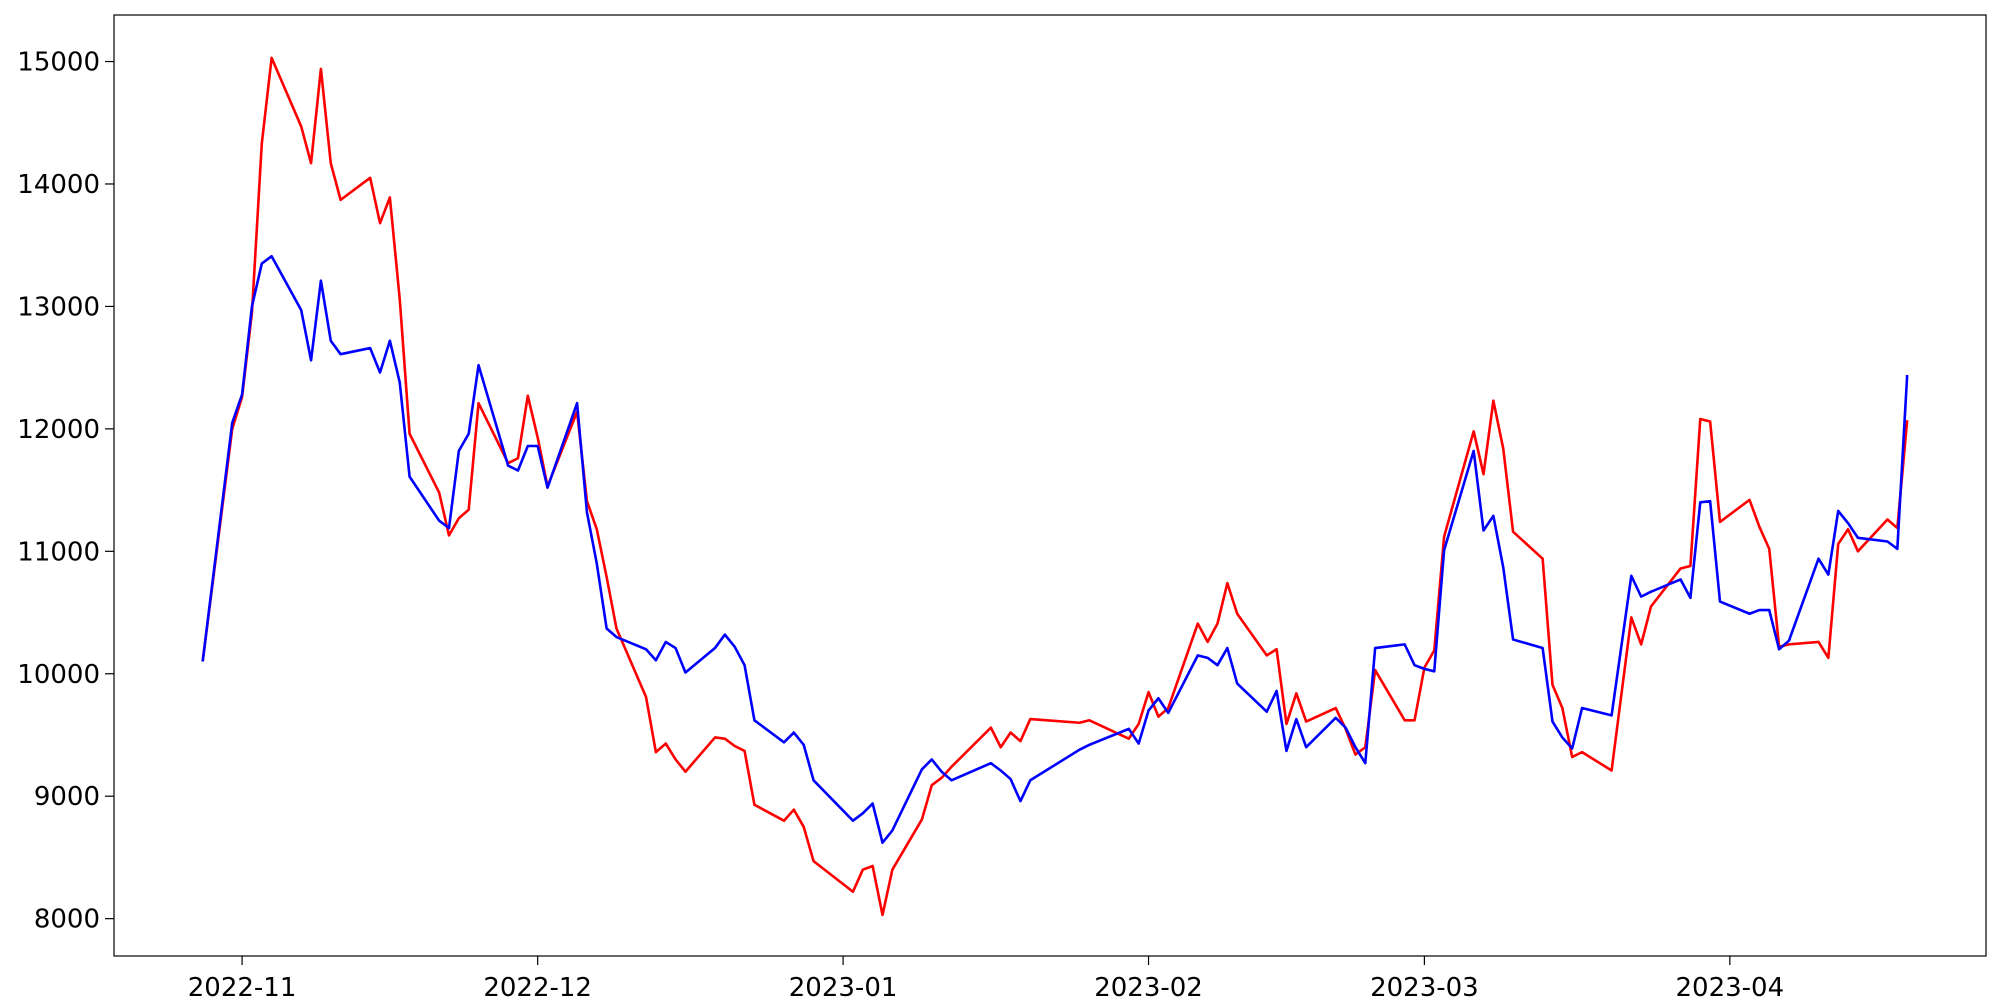 The height and width of the screenshot is (1000, 2000). Describe the element at coordinates (58, 185) in the screenshot. I see `y-tick-label: 14000` at that location.